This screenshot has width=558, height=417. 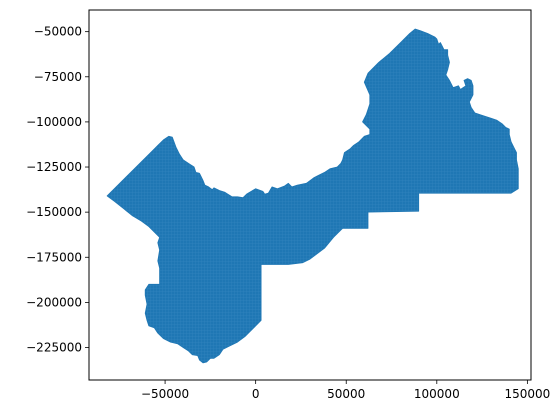 I want to click on y-tick-label: −75000, so click(x=58, y=77).